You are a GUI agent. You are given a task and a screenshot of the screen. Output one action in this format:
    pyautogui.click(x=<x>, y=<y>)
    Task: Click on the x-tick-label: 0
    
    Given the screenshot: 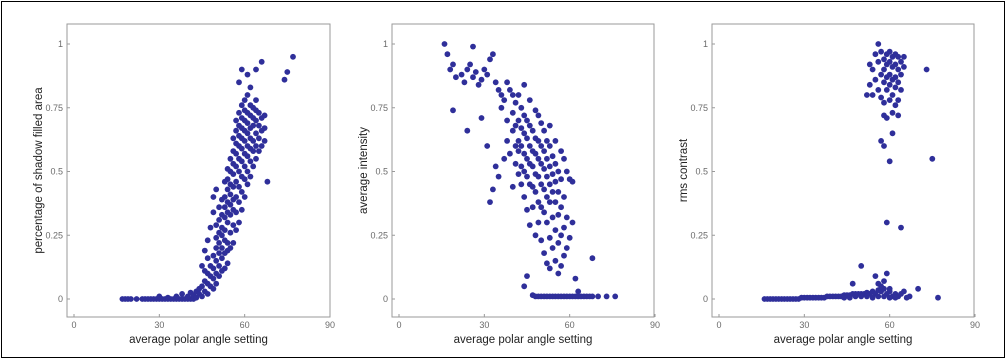 What is the action you would take?
    pyautogui.click(x=398, y=325)
    